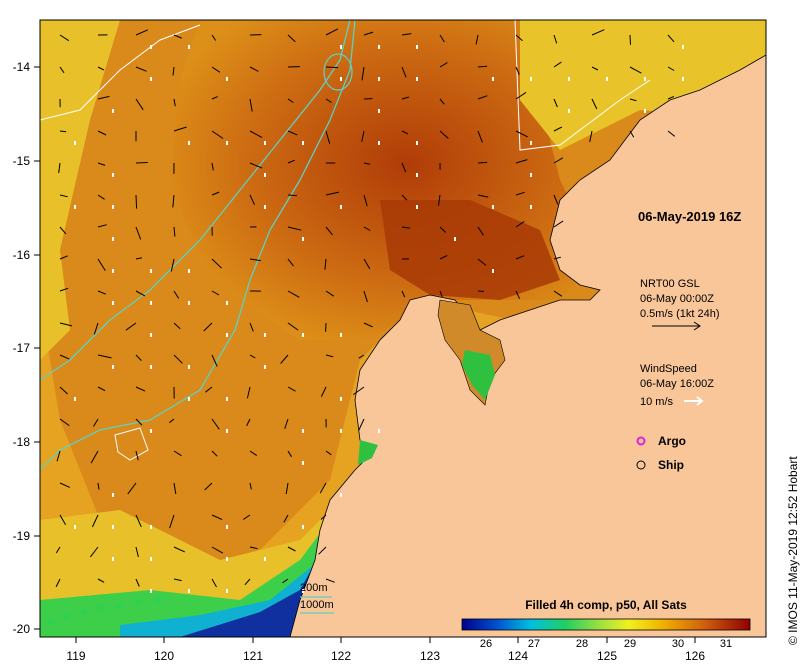 The height and width of the screenshot is (672, 809). Describe the element at coordinates (641, 441) in the screenshot. I see `argo-marker-icon` at that location.